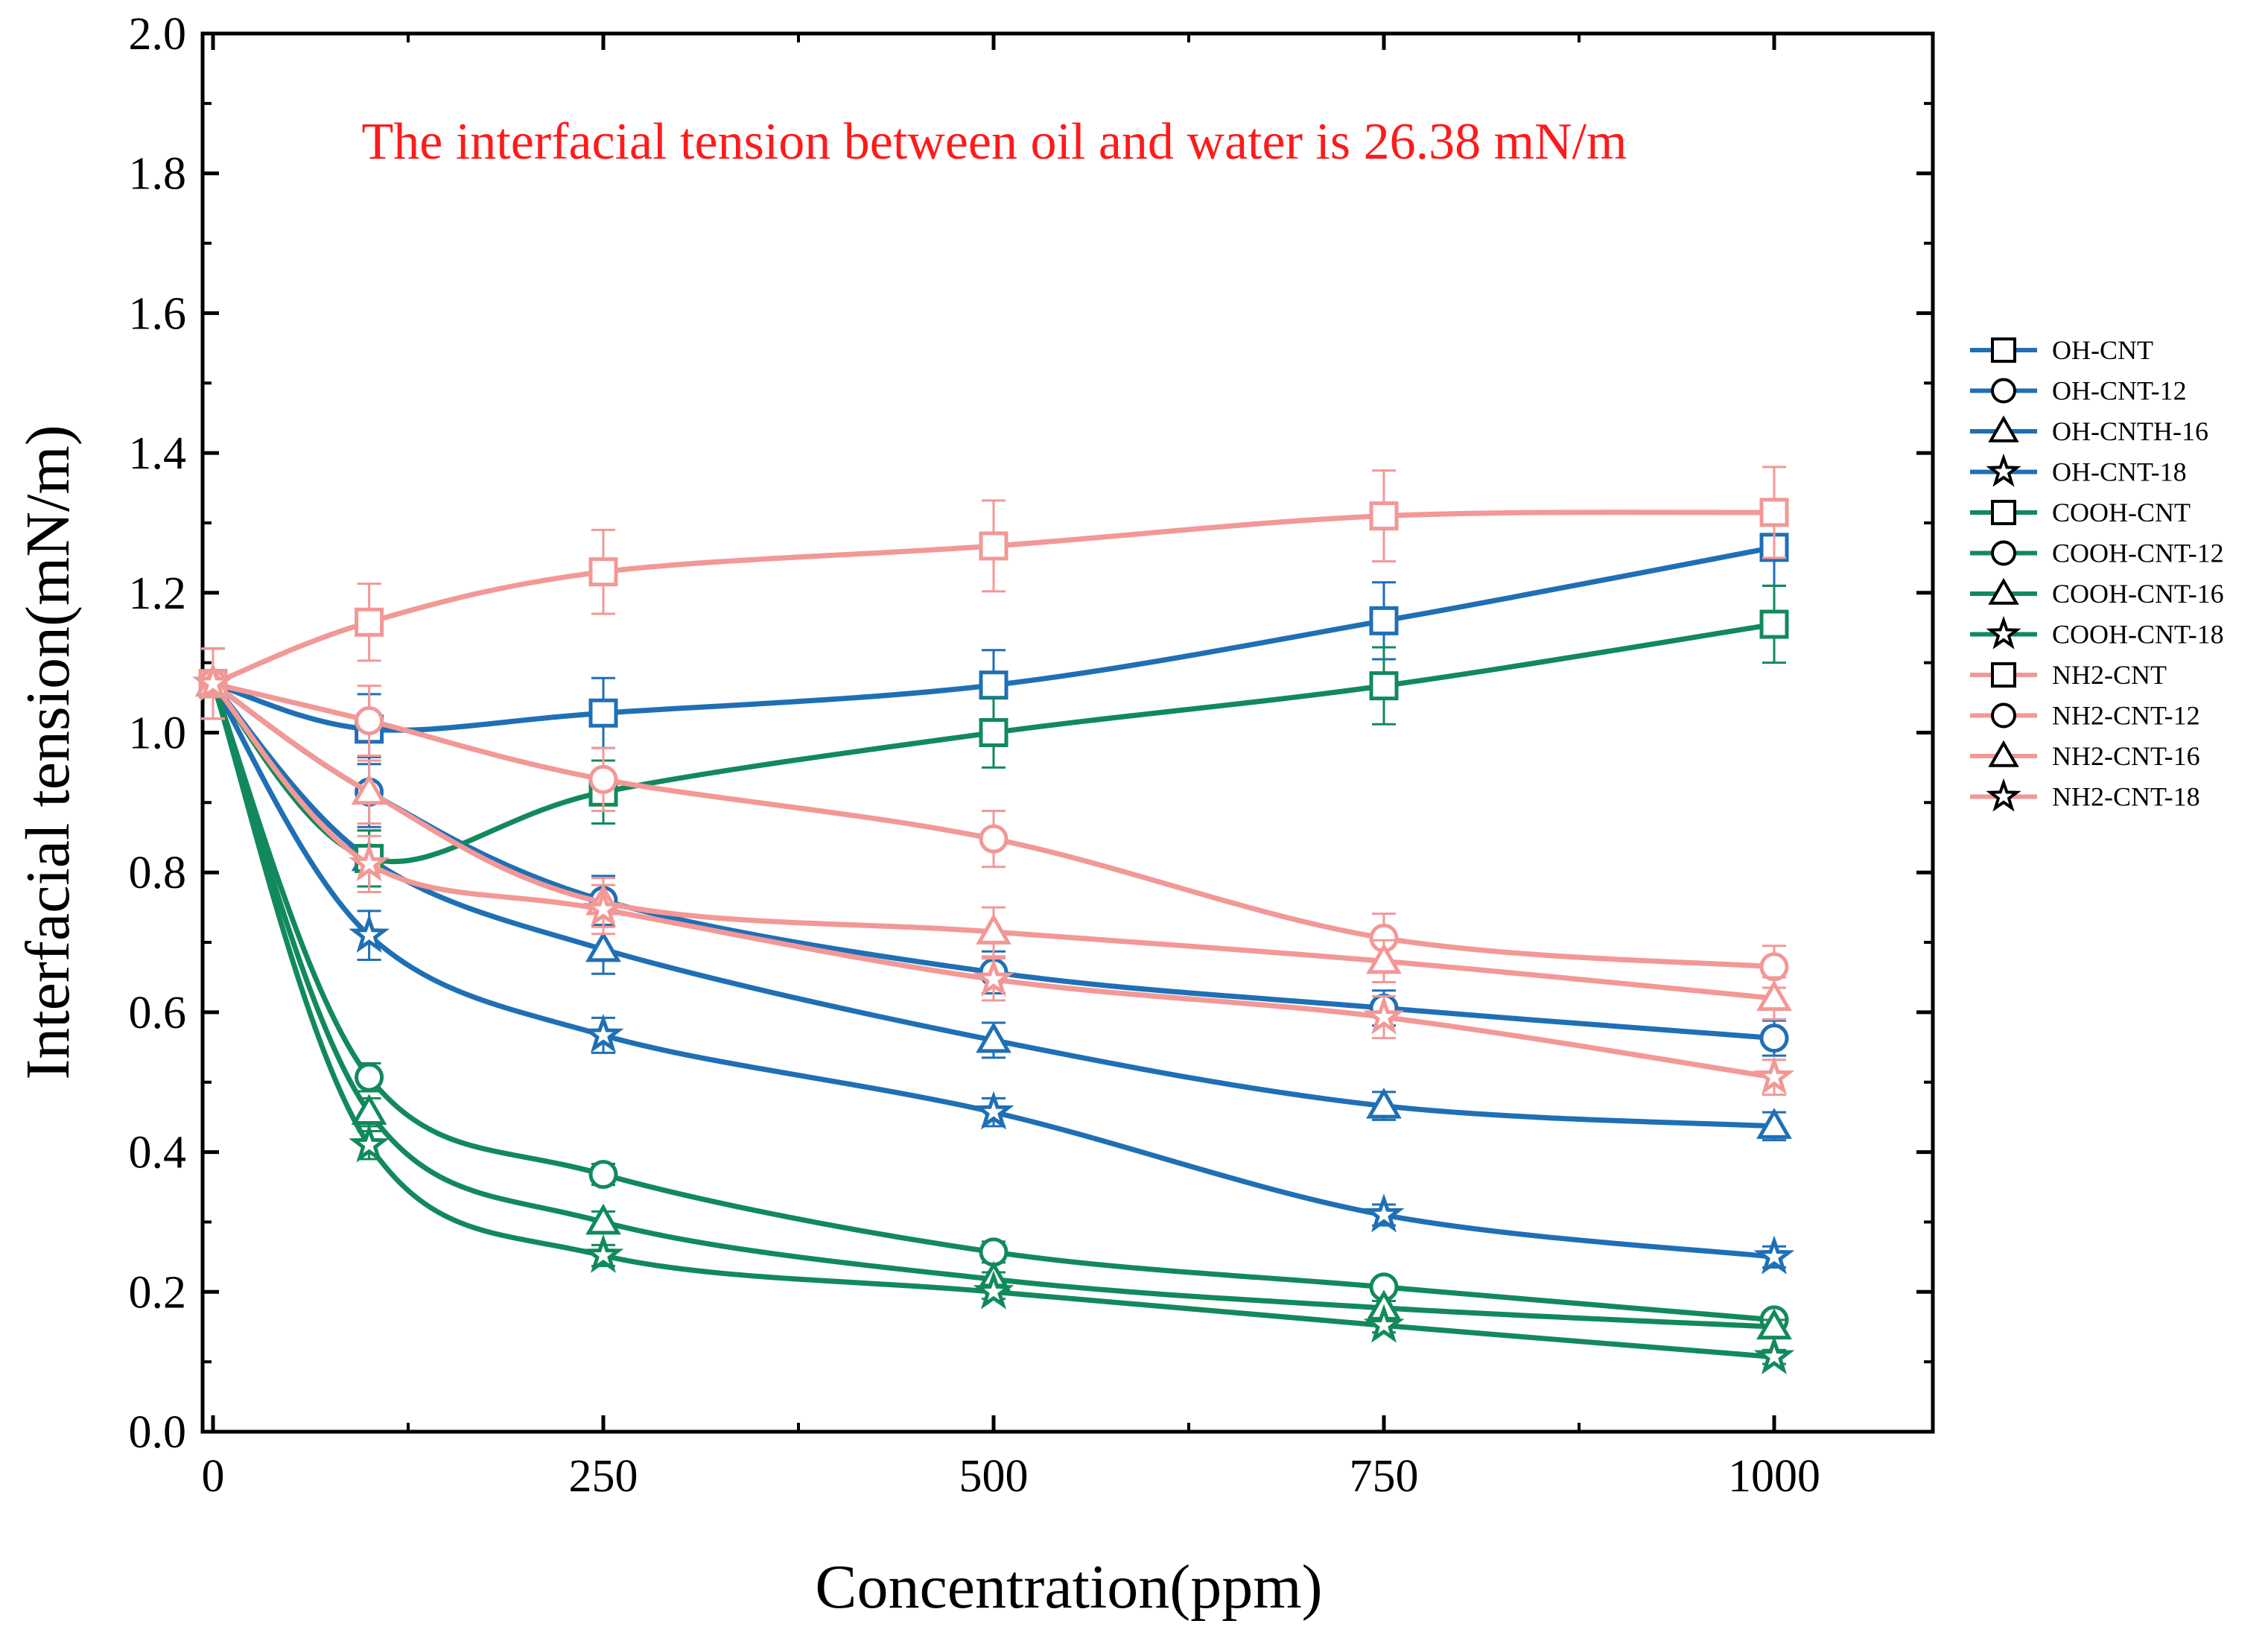 The height and width of the screenshot is (1647, 2268). I want to click on legend-label: OH-CNT, so click(2102, 350).